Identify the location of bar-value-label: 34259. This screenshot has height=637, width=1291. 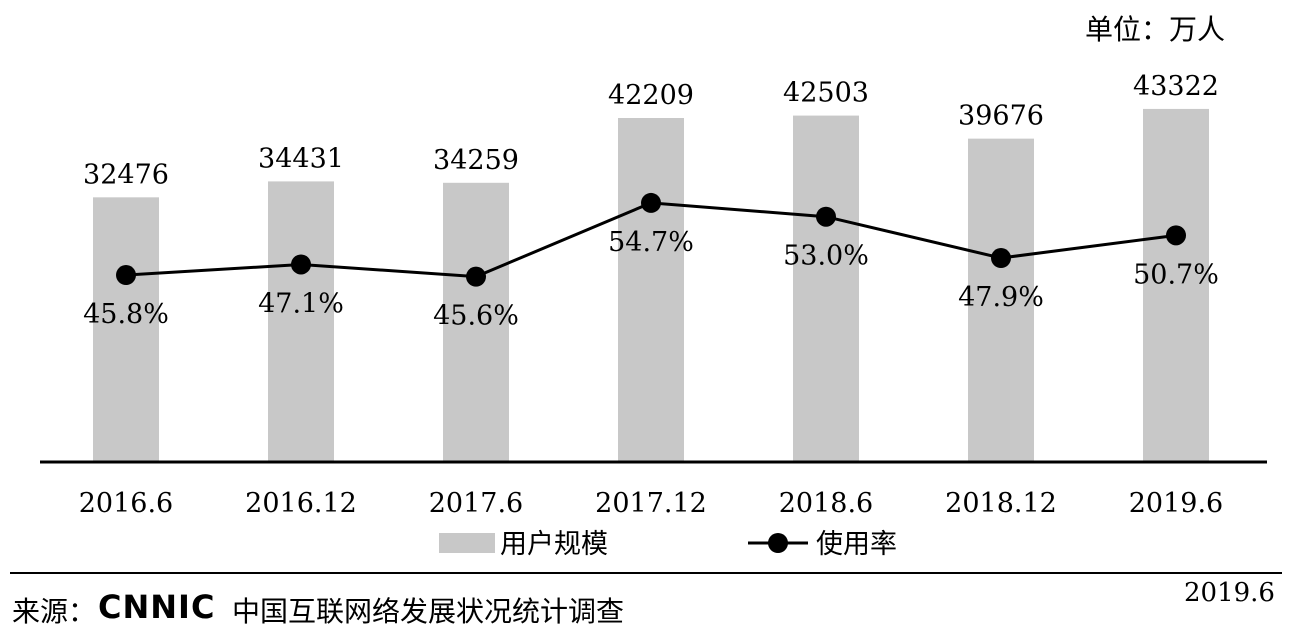
(476, 160).